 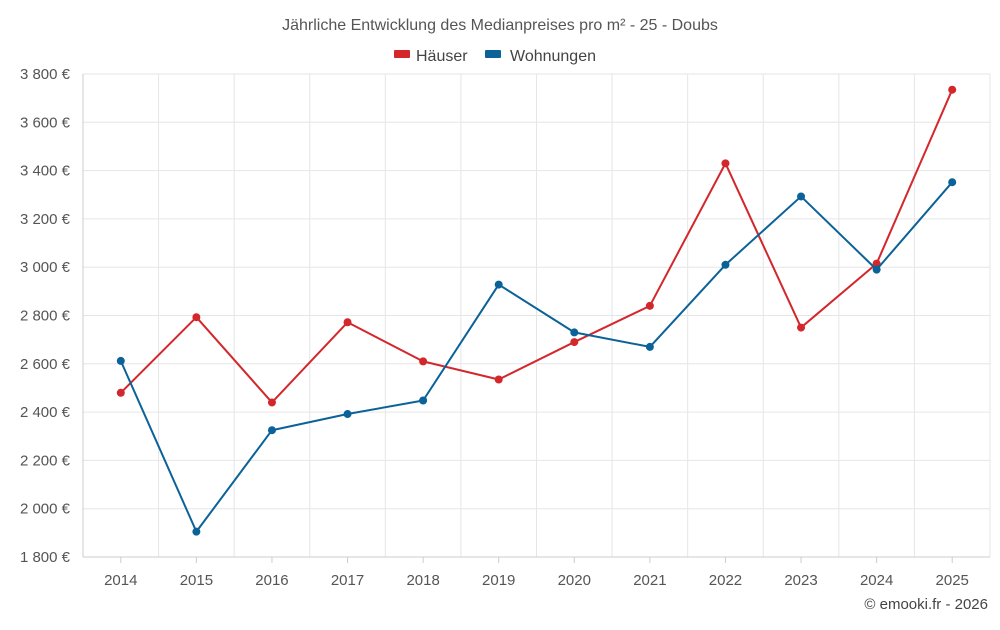 What do you see at coordinates (45, 219) in the screenshot?
I see `y-tick-label: 3 200 €` at bounding box center [45, 219].